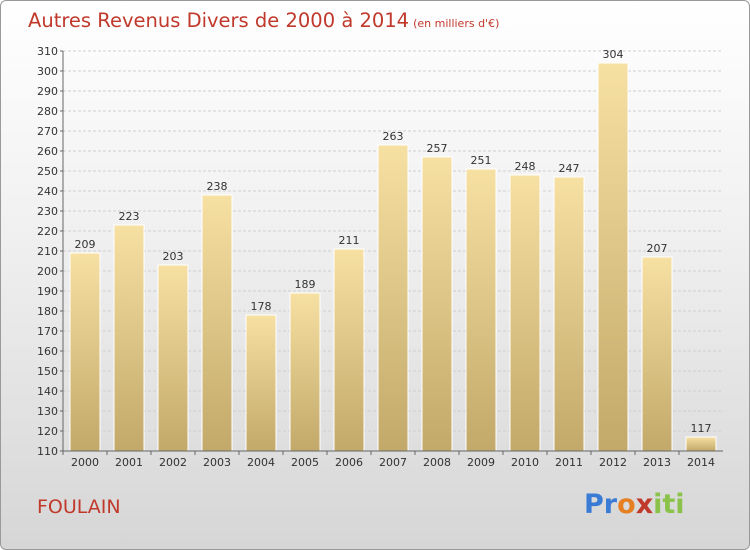 This screenshot has width=750, height=550. What do you see at coordinates (525, 462) in the screenshot?
I see `x-tick-label: 2010` at bounding box center [525, 462].